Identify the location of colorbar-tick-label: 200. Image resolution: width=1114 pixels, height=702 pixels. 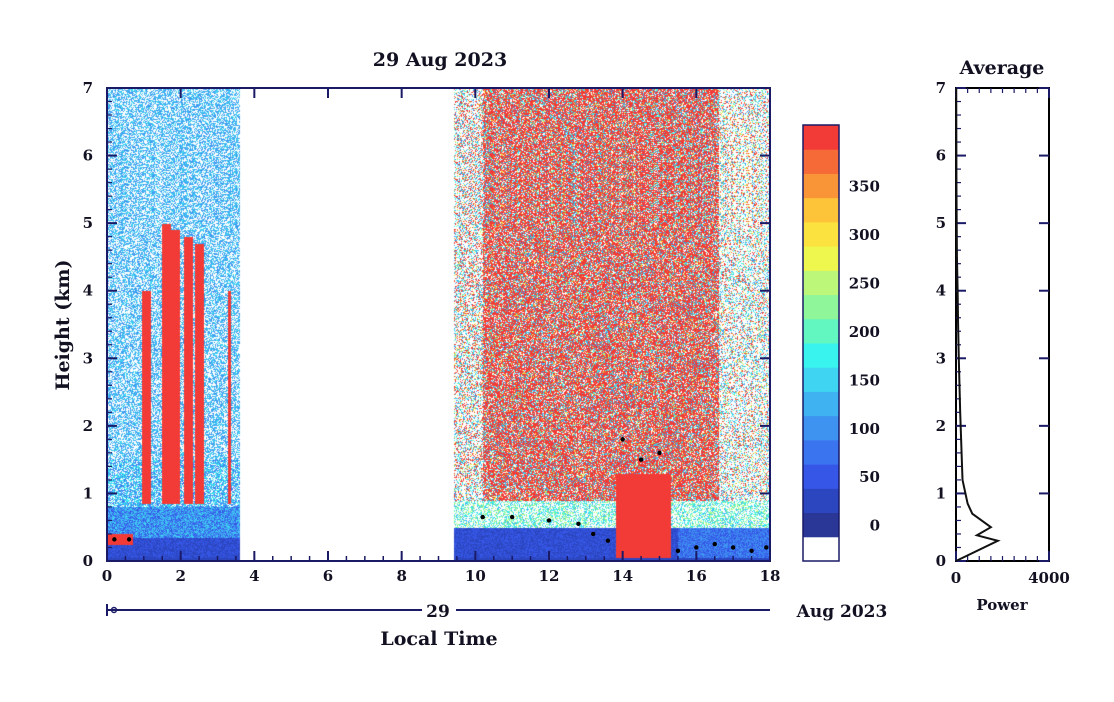
(864, 332).